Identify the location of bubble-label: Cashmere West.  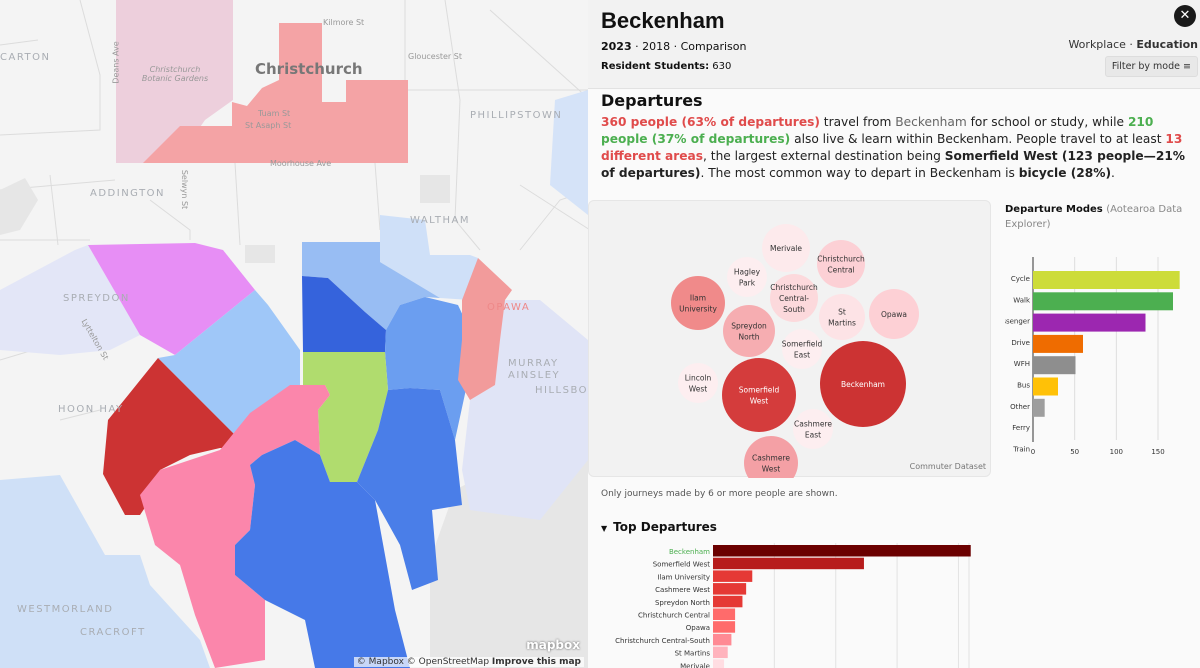
(771, 464).